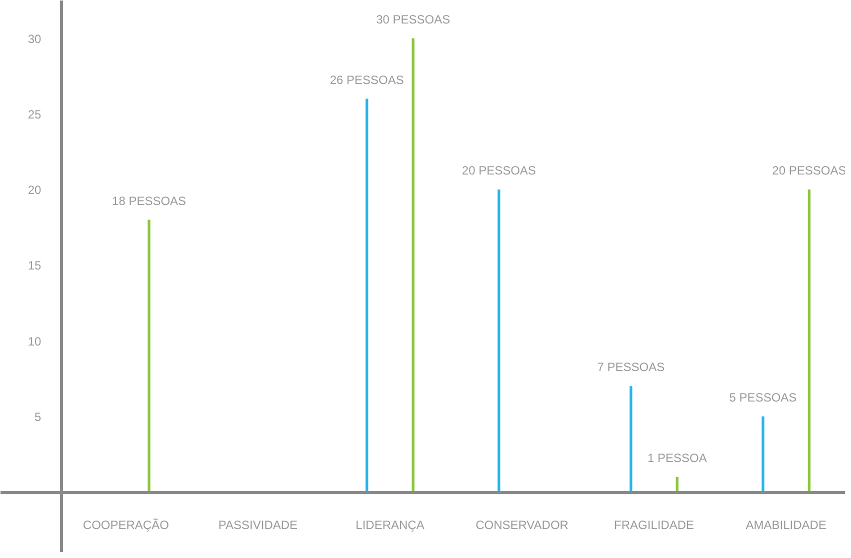 The width and height of the screenshot is (851, 558). I want to click on x-tick-label: COOPERAÇÃO, so click(125, 525).